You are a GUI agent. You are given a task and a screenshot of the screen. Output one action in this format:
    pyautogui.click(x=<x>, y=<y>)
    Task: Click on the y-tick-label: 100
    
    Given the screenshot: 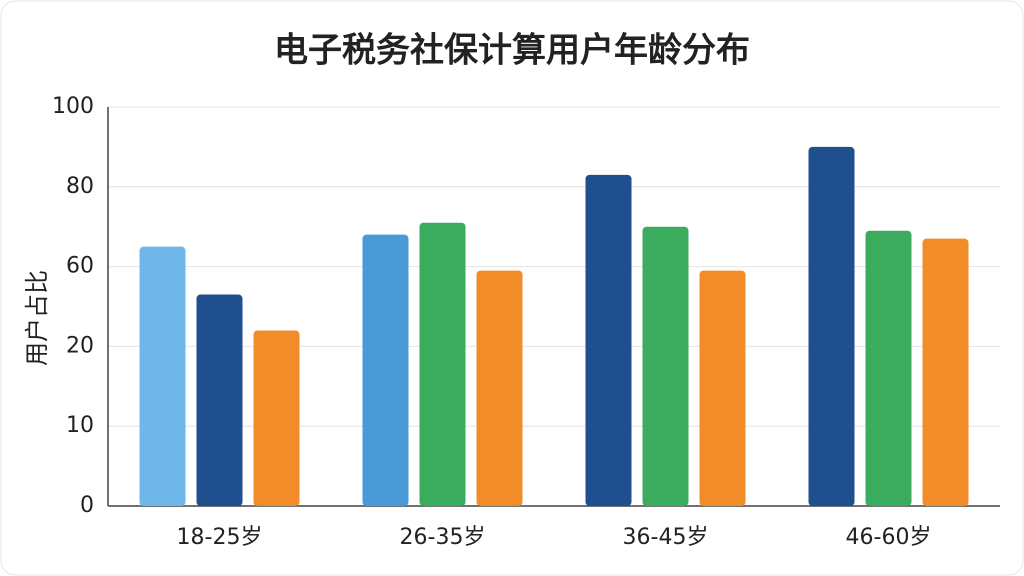 What is the action you would take?
    pyautogui.click(x=73, y=106)
    